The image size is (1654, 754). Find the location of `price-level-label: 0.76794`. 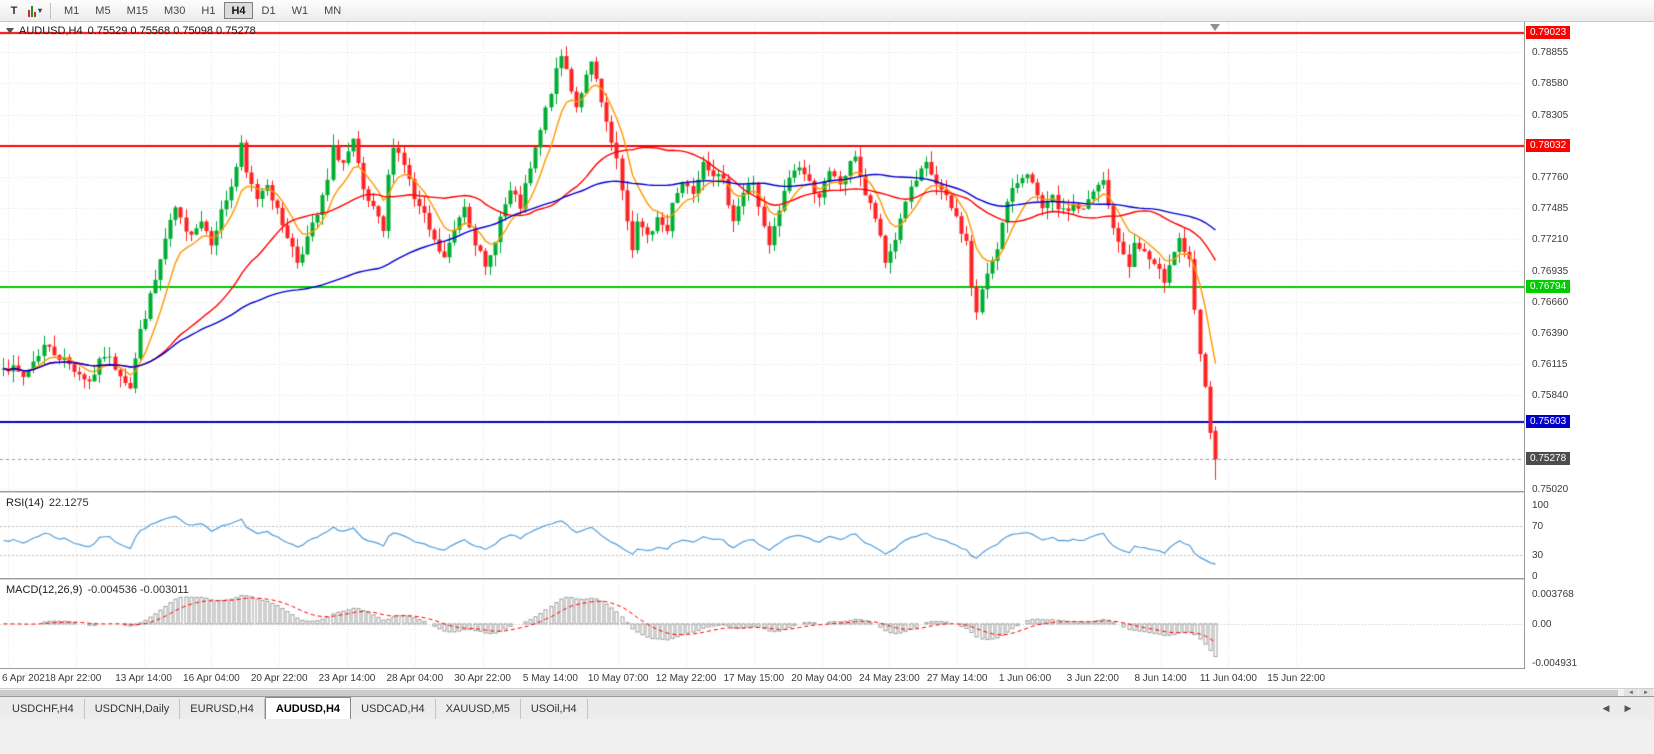

price-level-label: 0.76794 is located at coordinates (1548, 286).